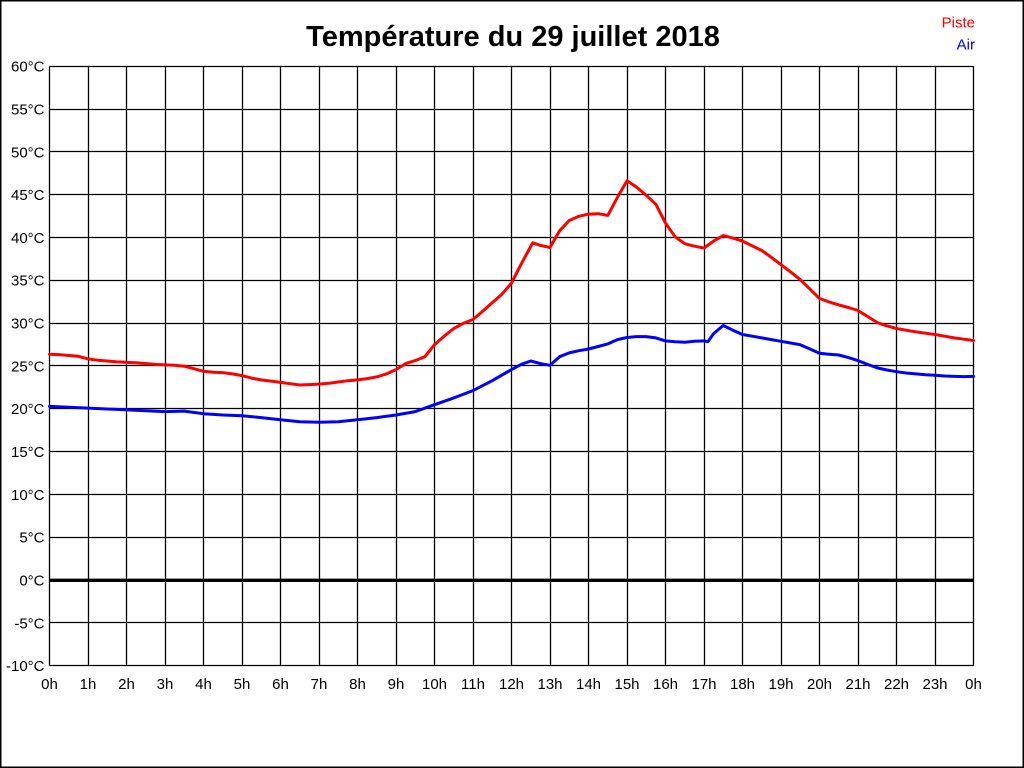 The height and width of the screenshot is (768, 1024). What do you see at coordinates (819, 684) in the screenshot?
I see `svg-text: 20h` at bounding box center [819, 684].